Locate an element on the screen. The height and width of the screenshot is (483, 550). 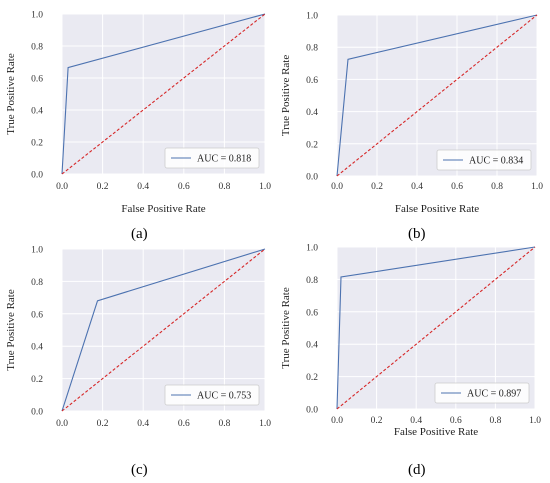
y-axis-label-b: True Positive Rate is located at coordinates (286, 96).